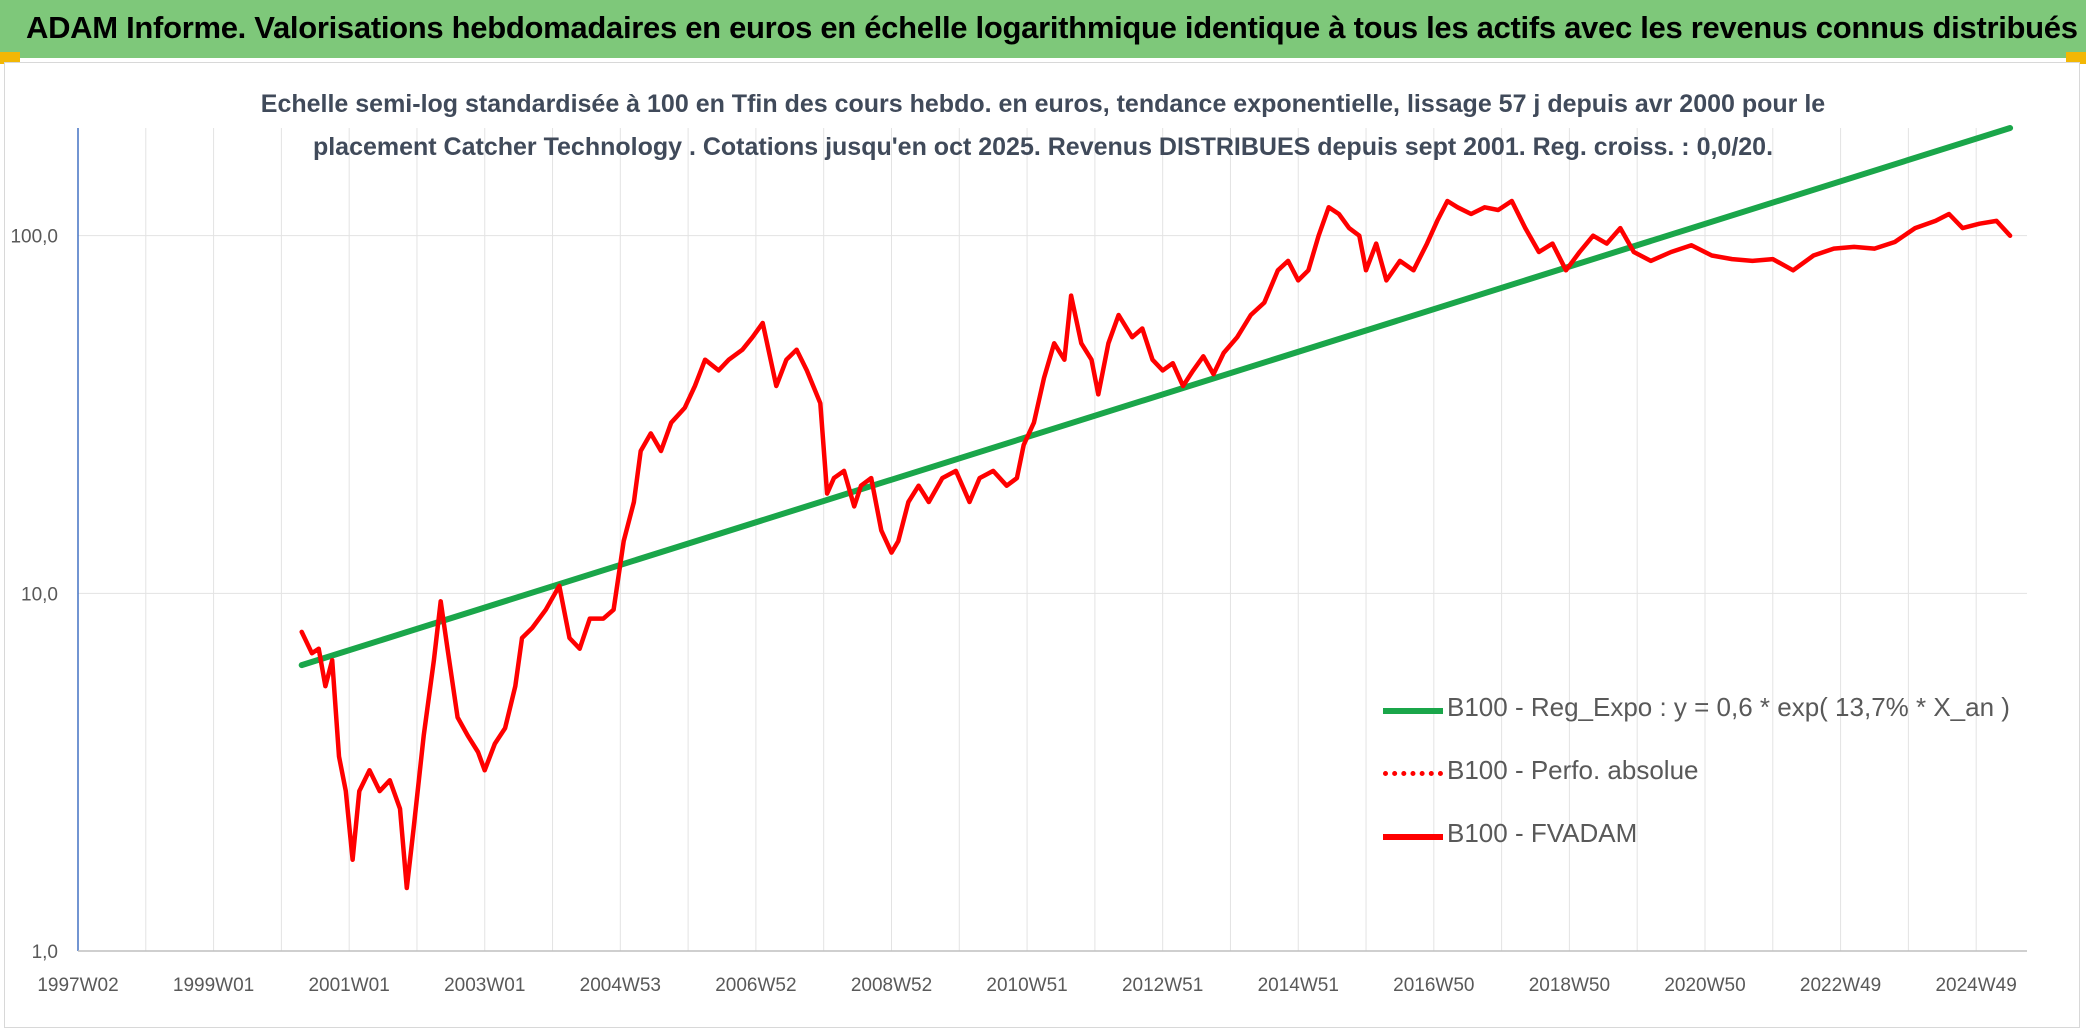 The width and height of the screenshot is (2086, 1033). What do you see at coordinates (1298, 985) in the screenshot?
I see `x-tick-label: 2014W51` at bounding box center [1298, 985].